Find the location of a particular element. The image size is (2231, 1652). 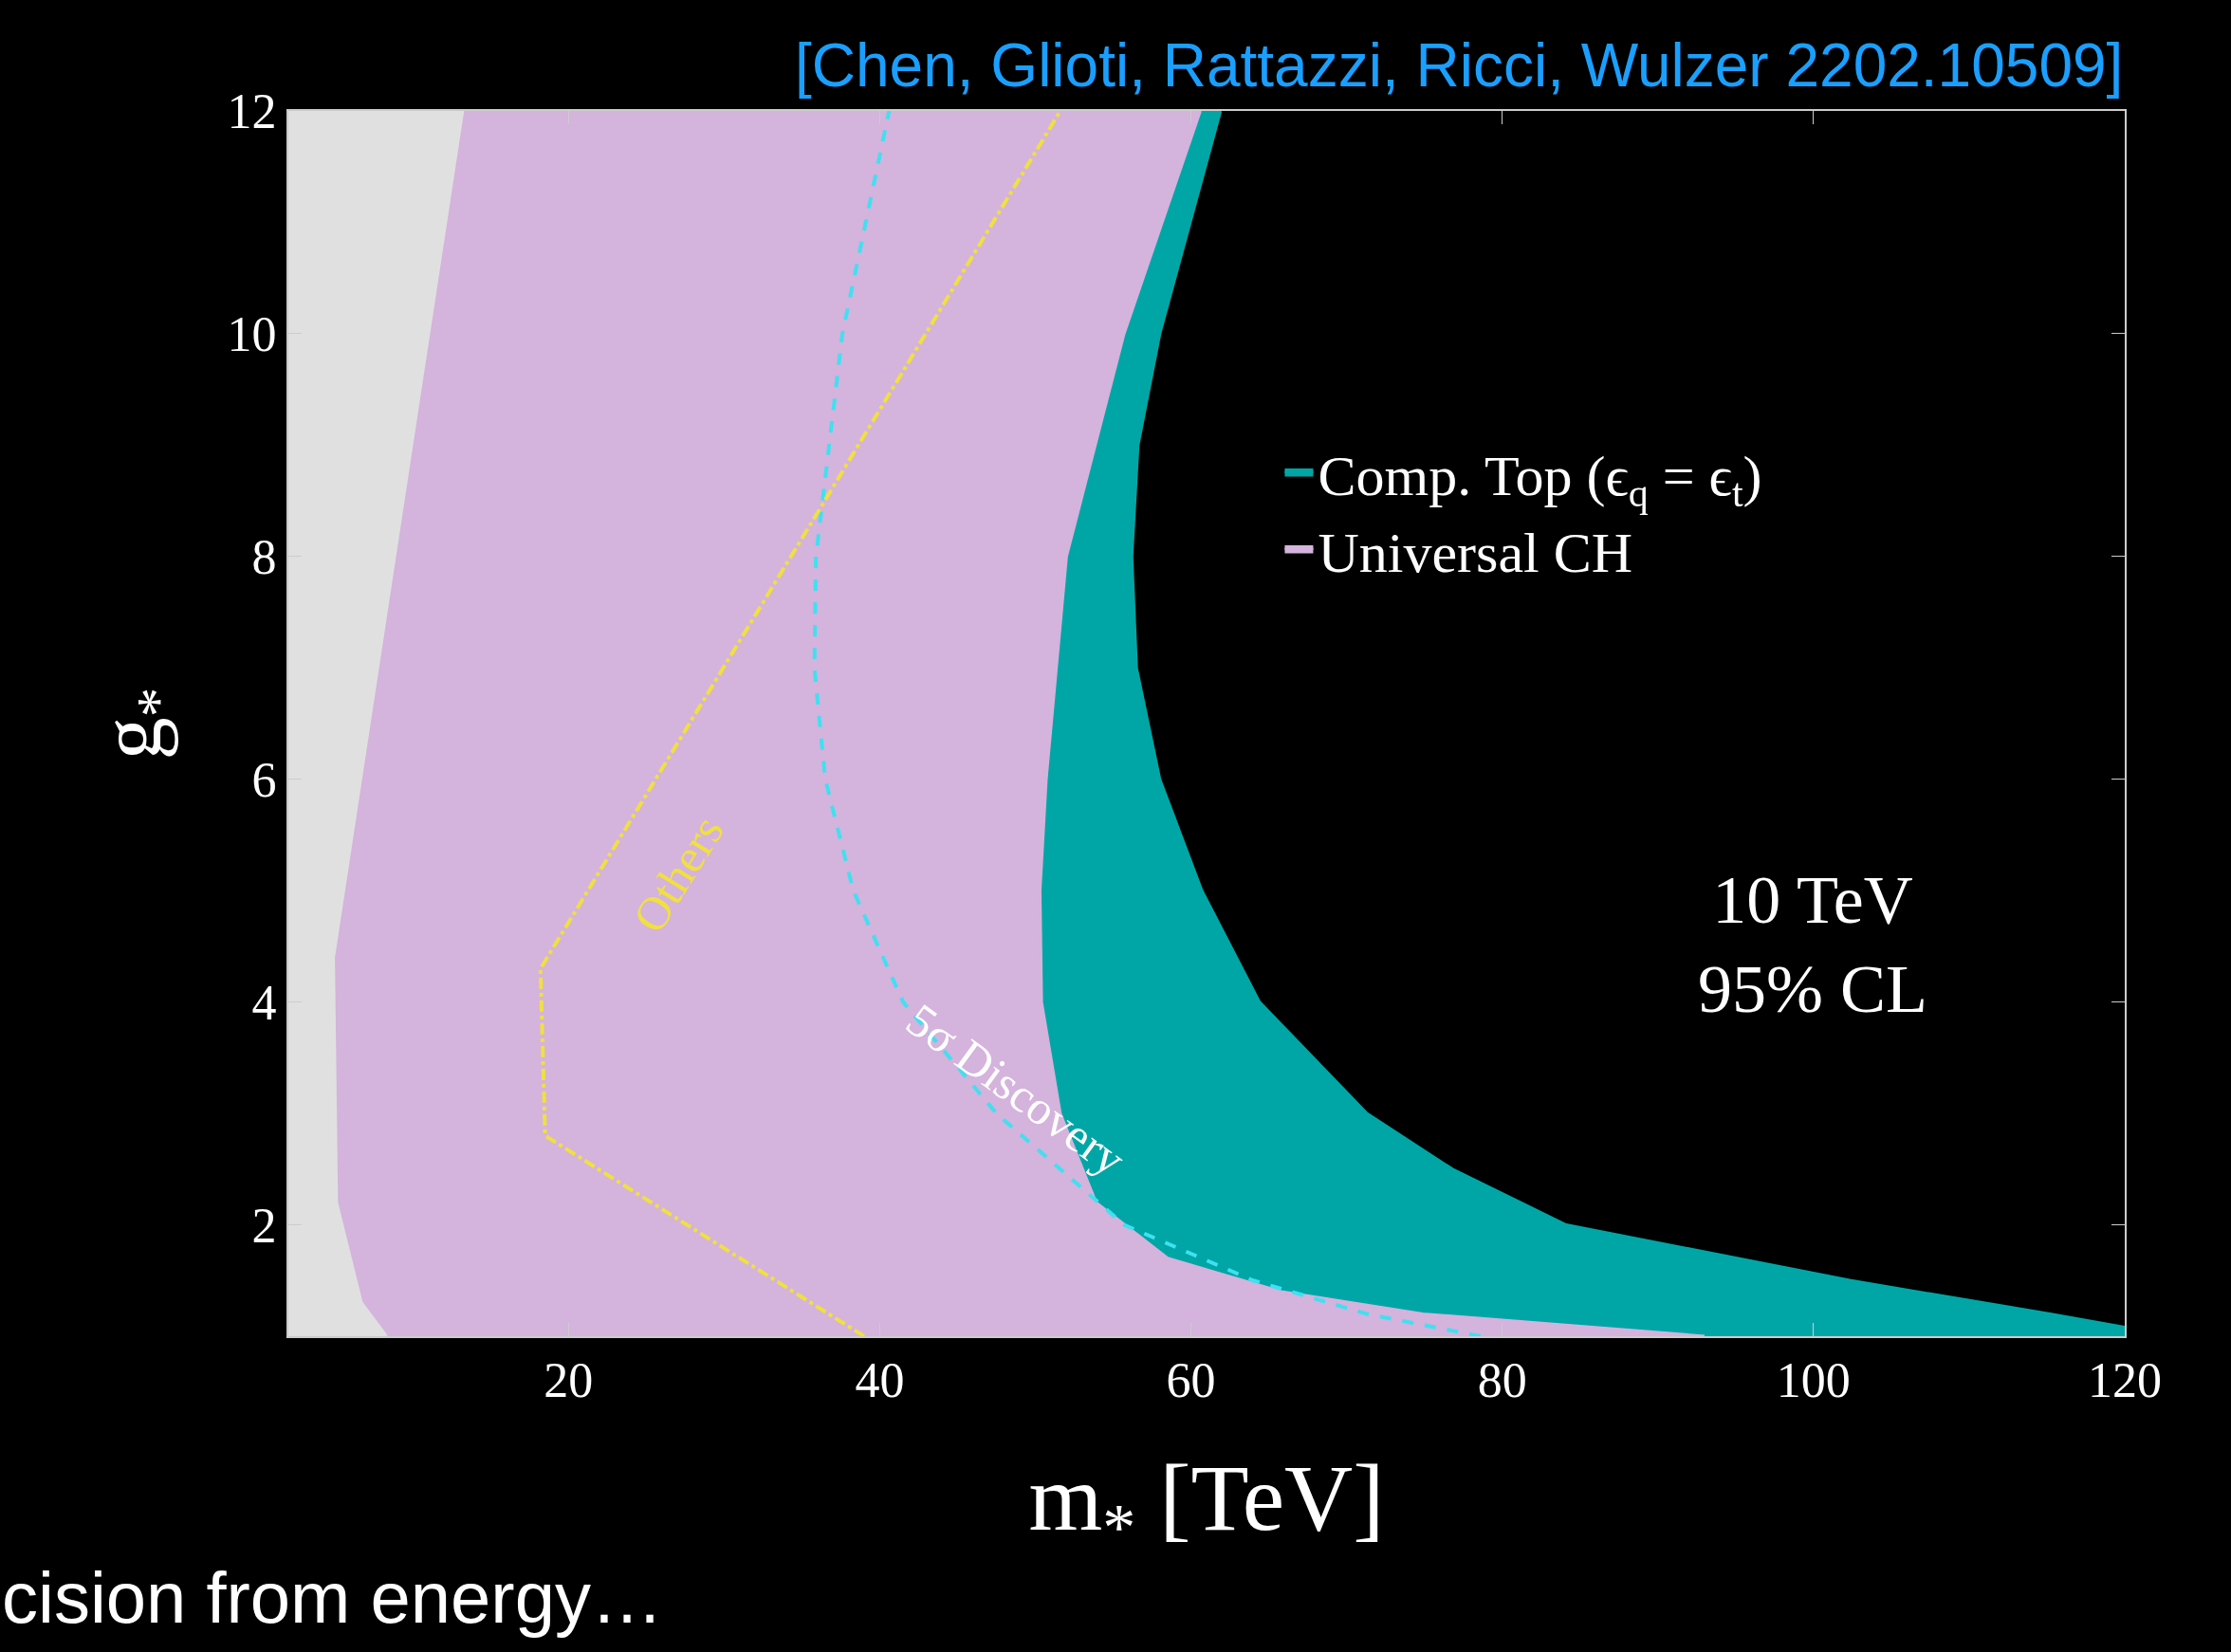

y-tick-label: 6 is located at coordinates (264, 779).